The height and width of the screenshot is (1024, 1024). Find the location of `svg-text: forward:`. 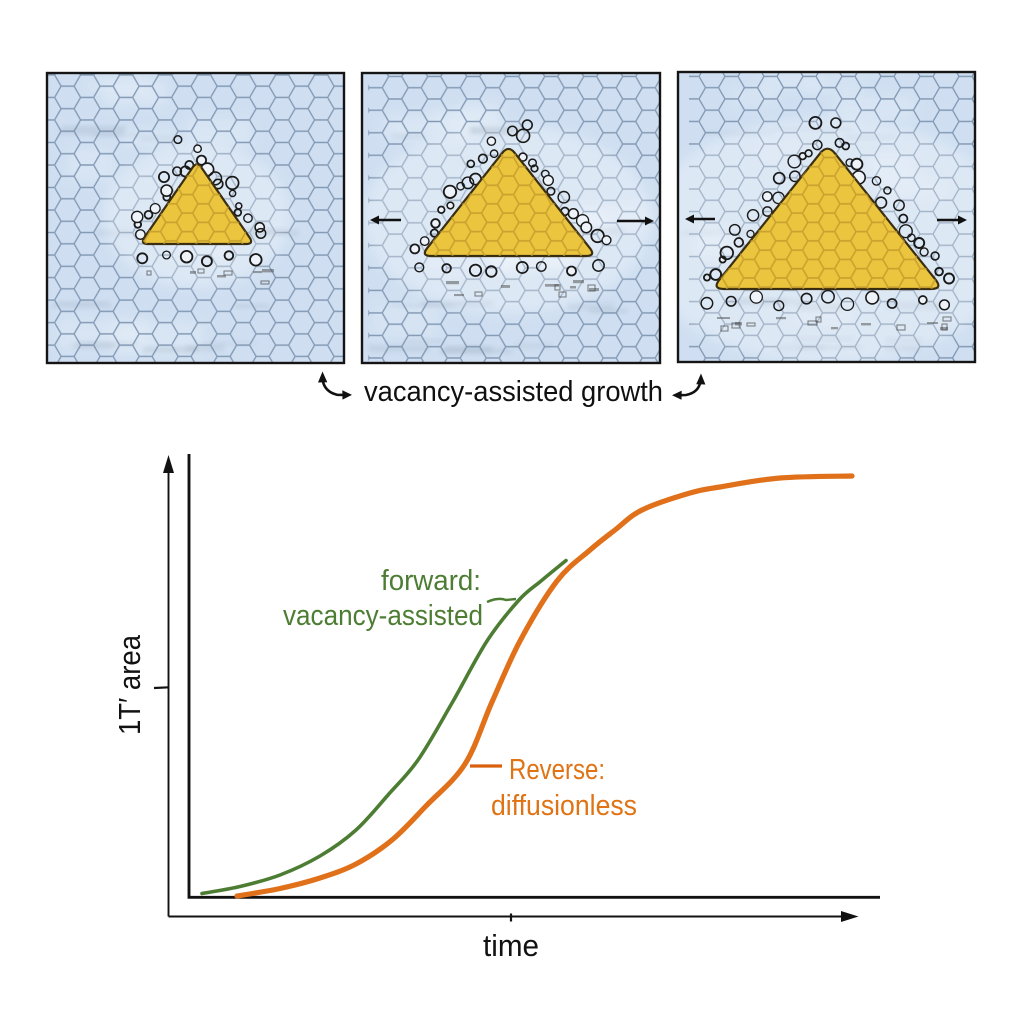

svg-text: forward: is located at coordinates (431, 581).